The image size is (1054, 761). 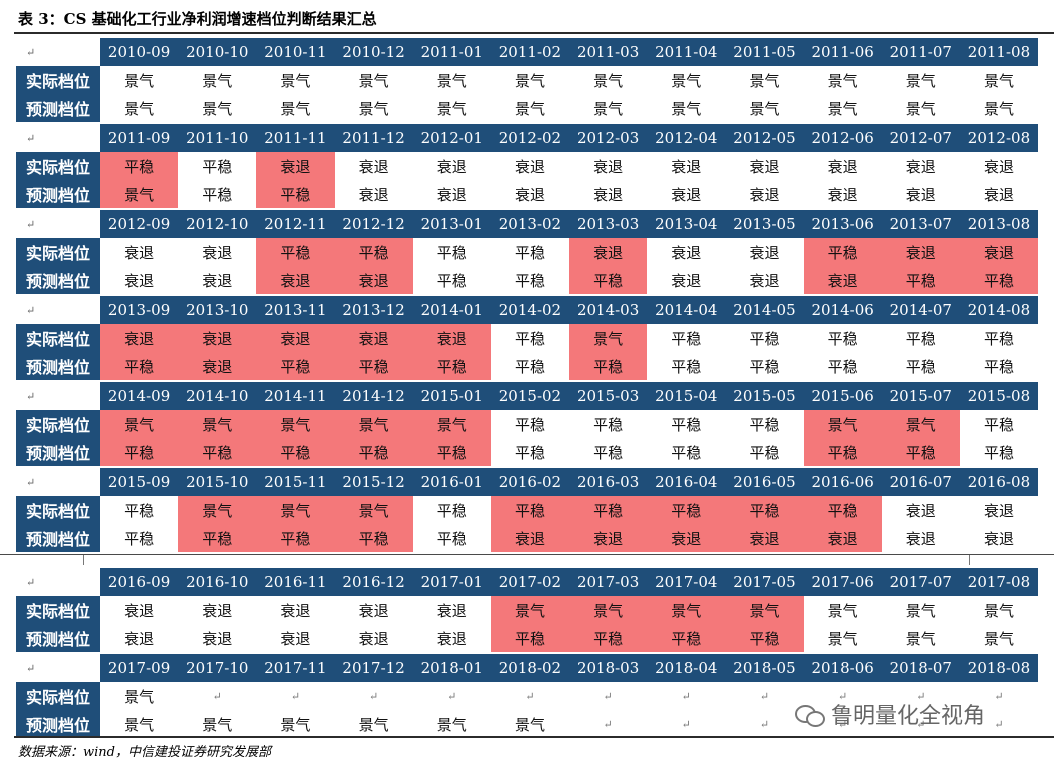 I want to click on actual-row: 实际档位 衰退 衰退 平稳 平稳 平稳 平稳 衰退 衰退 衰退 平稳 衰退 衰退, so click(x=527, y=252).